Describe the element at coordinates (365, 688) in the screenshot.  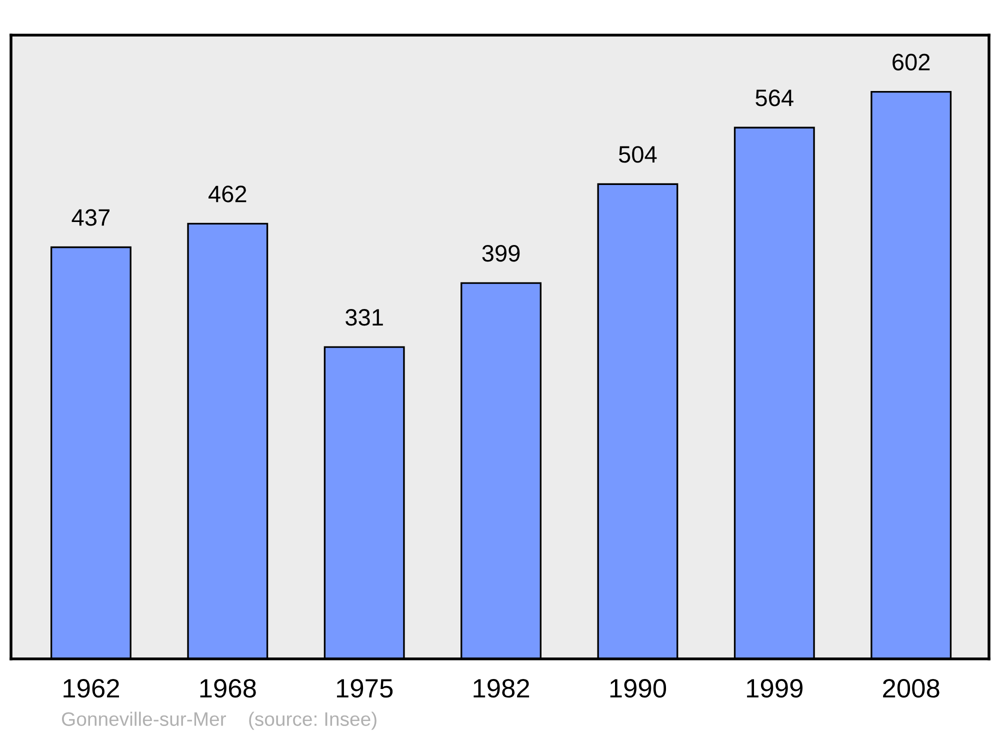
I see `x-tick-label: 1975` at that location.